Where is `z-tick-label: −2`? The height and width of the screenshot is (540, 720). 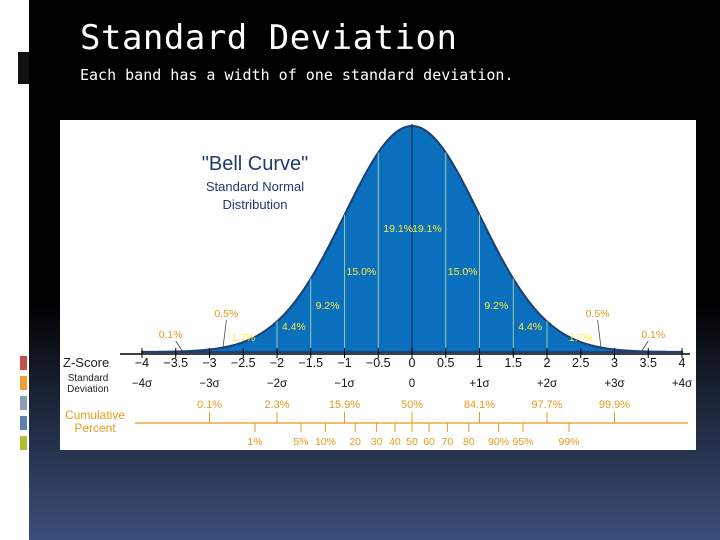 z-tick-label: −2 is located at coordinates (277, 363).